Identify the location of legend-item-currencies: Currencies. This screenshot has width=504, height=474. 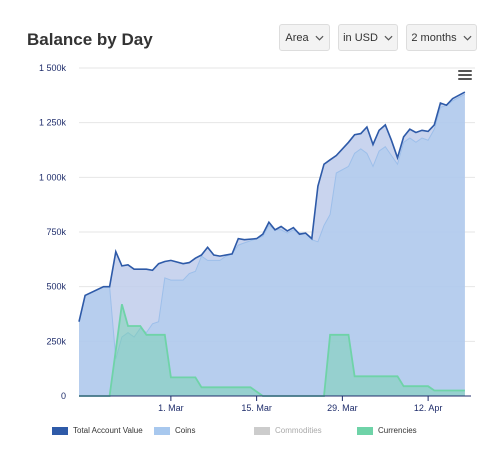
(387, 430).